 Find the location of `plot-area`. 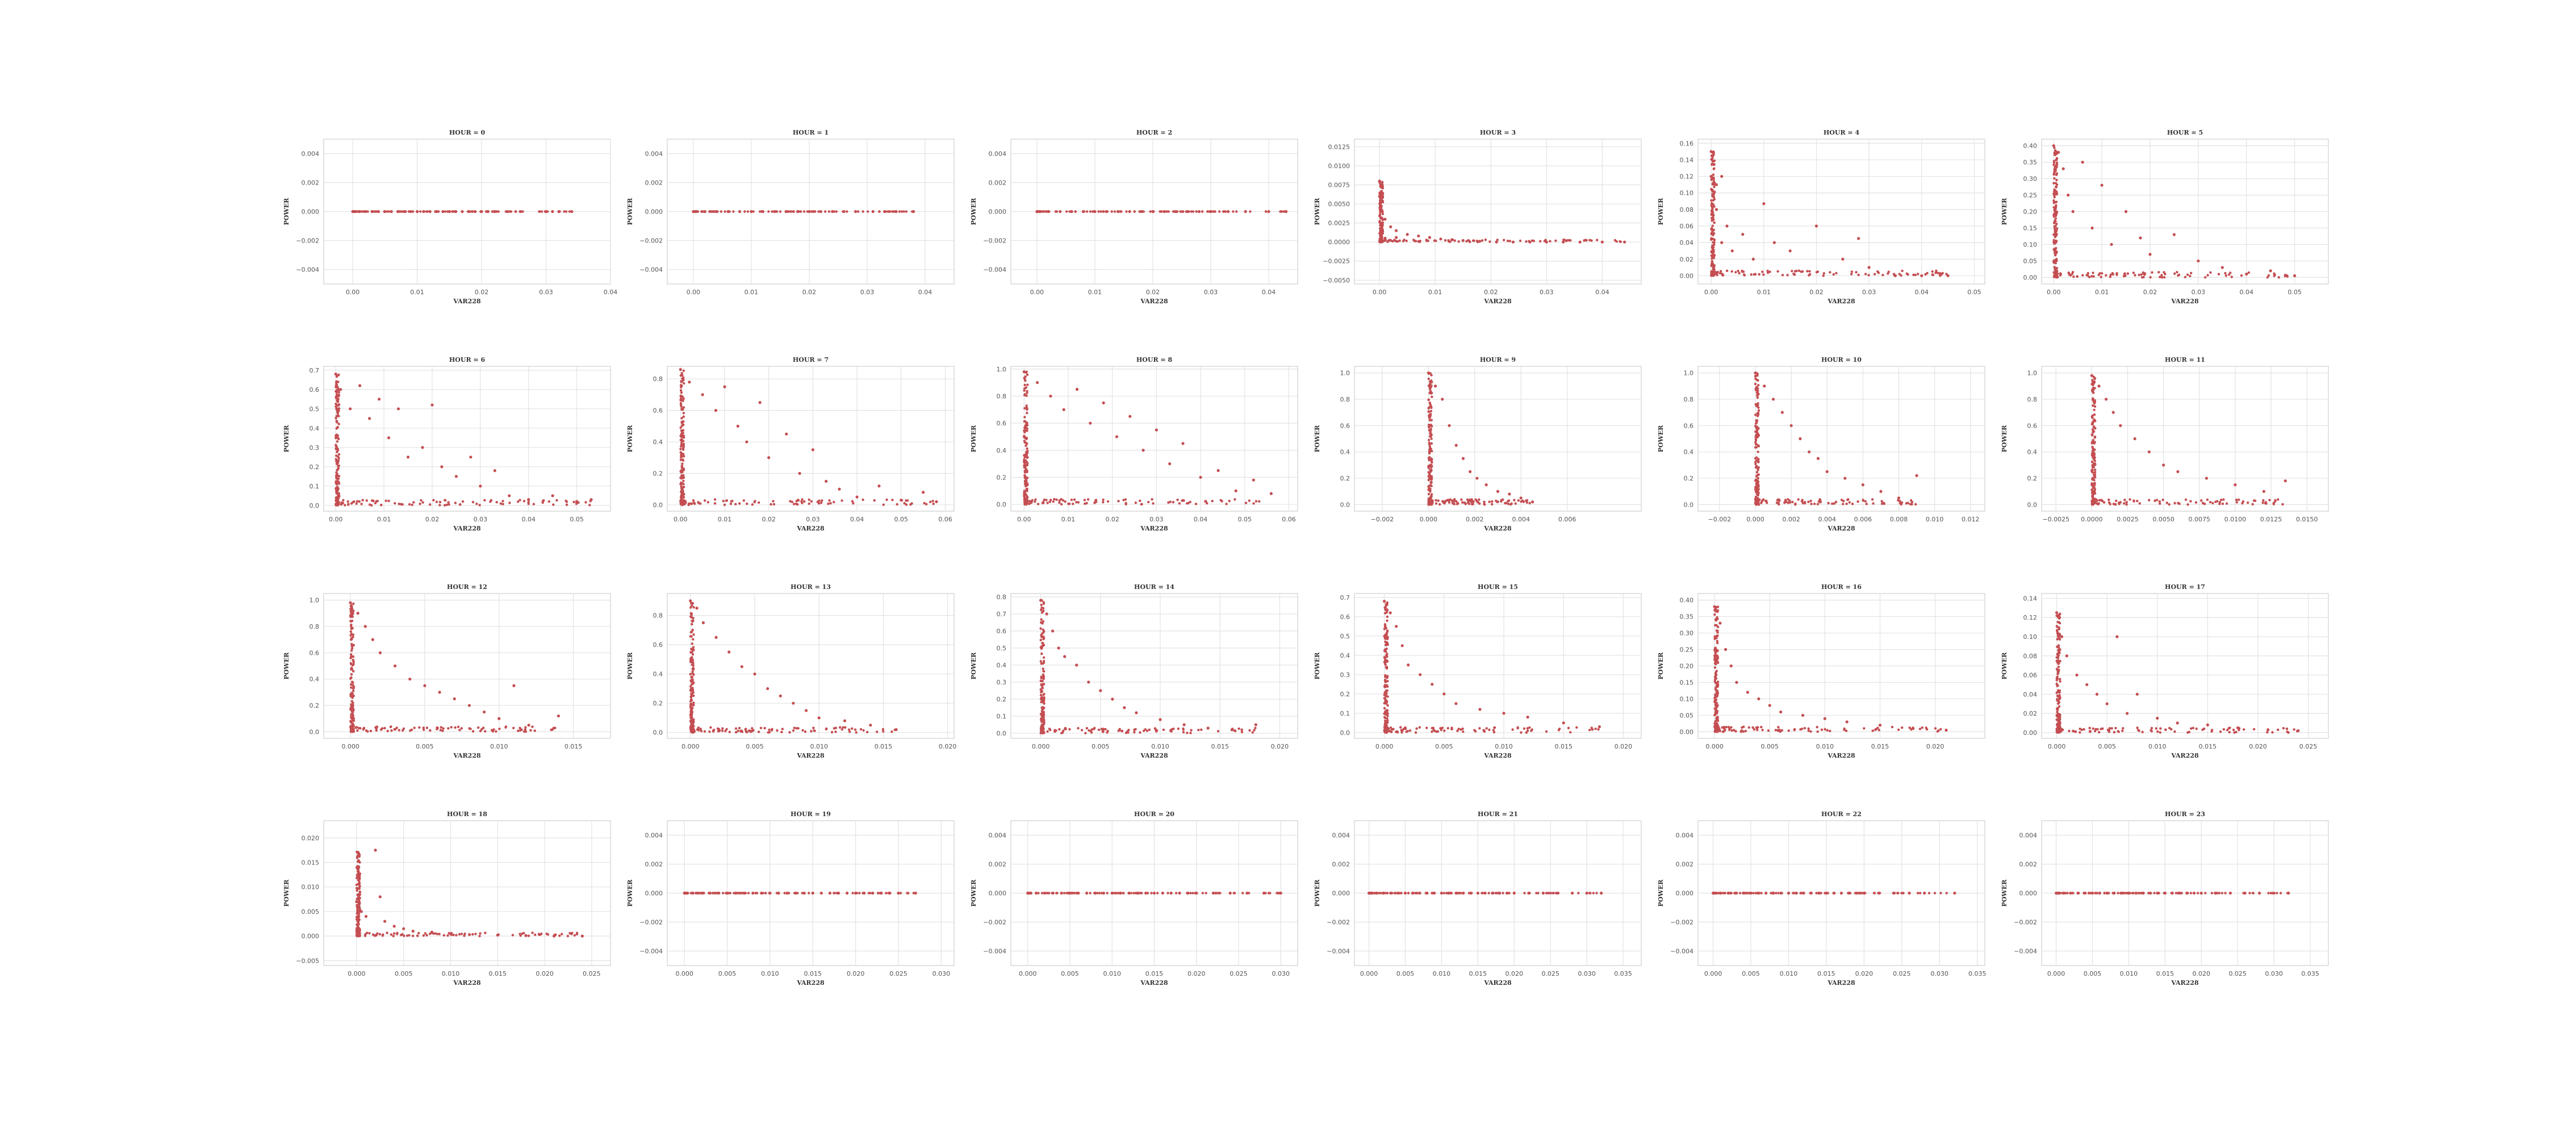

plot-area is located at coordinates (2185, 439).